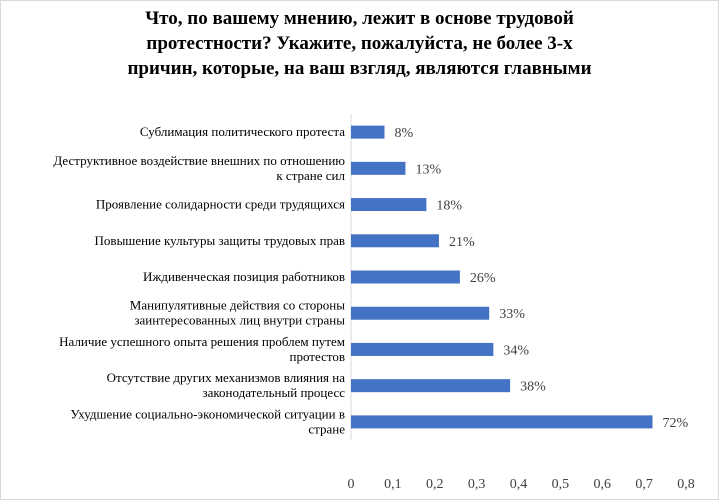  I want to click on category-label-2-0: Проявление солидарности среди трудящихся, so click(220, 204).